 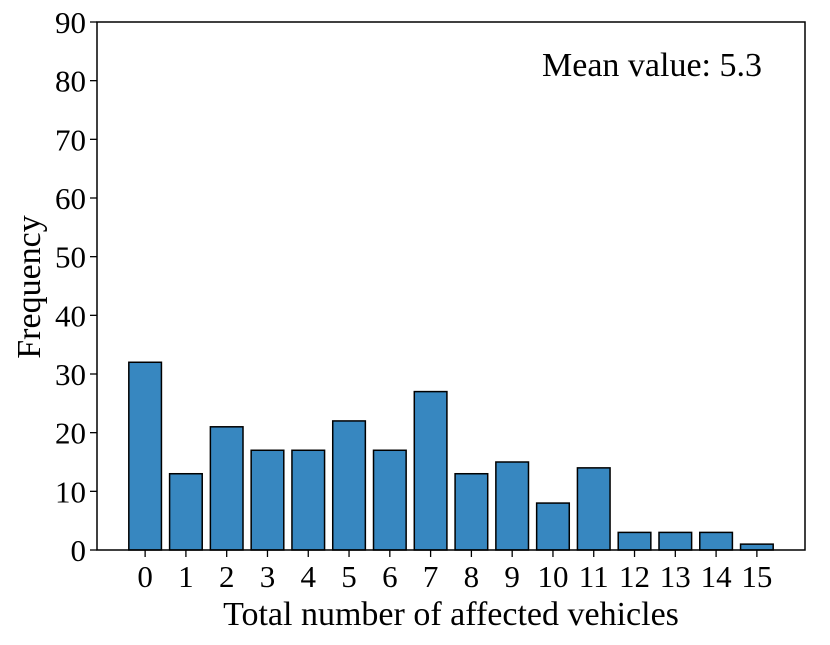 What do you see at coordinates (472, 576) in the screenshot?
I see `x-tick-label: 8` at bounding box center [472, 576].